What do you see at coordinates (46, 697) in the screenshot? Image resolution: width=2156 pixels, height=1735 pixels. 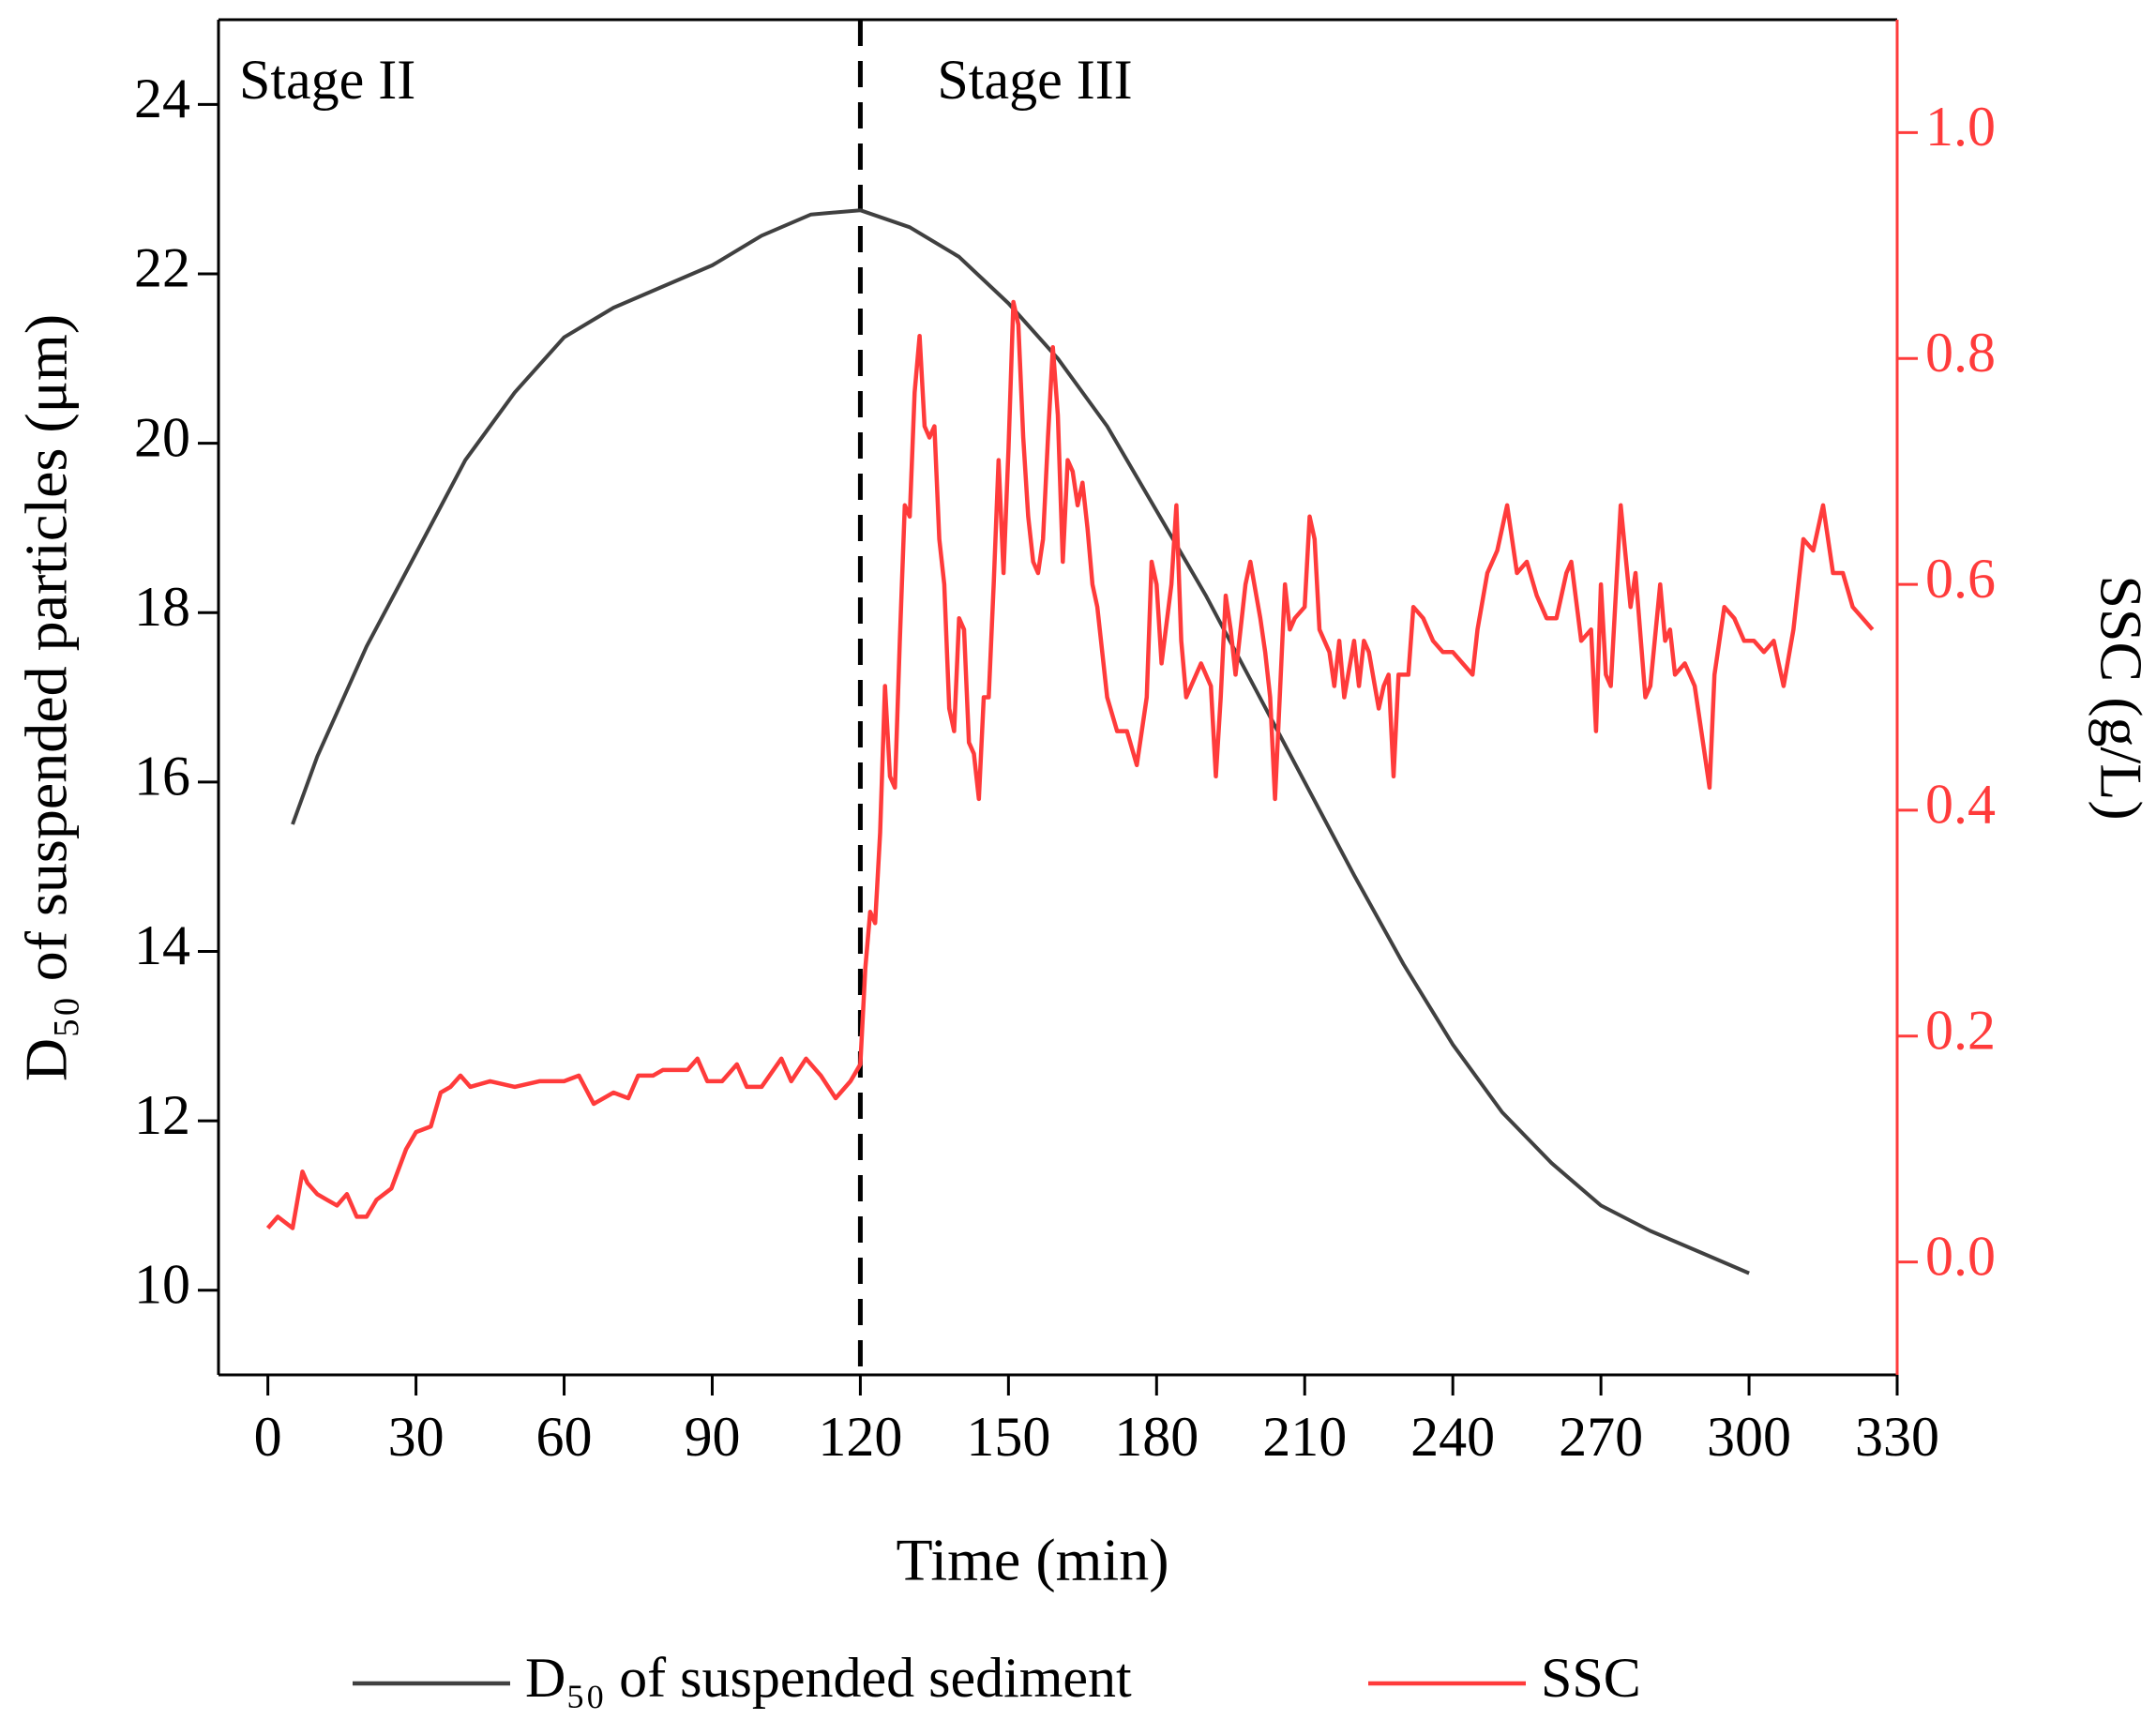 I see `y-axis-label: D₅₀ of suspended particles (μm)` at bounding box center [46, 697].